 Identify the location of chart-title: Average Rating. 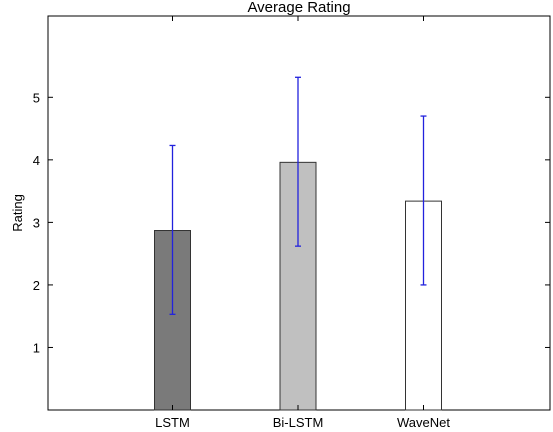
(298, 8).